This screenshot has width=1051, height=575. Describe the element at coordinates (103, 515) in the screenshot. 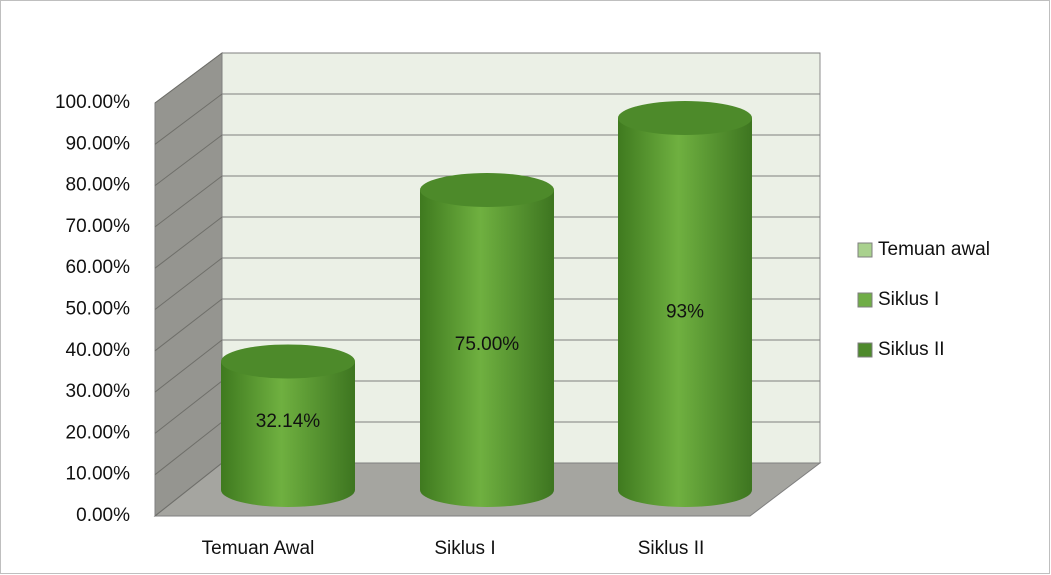

I see `y-tick-label: 0.00%` at that location.